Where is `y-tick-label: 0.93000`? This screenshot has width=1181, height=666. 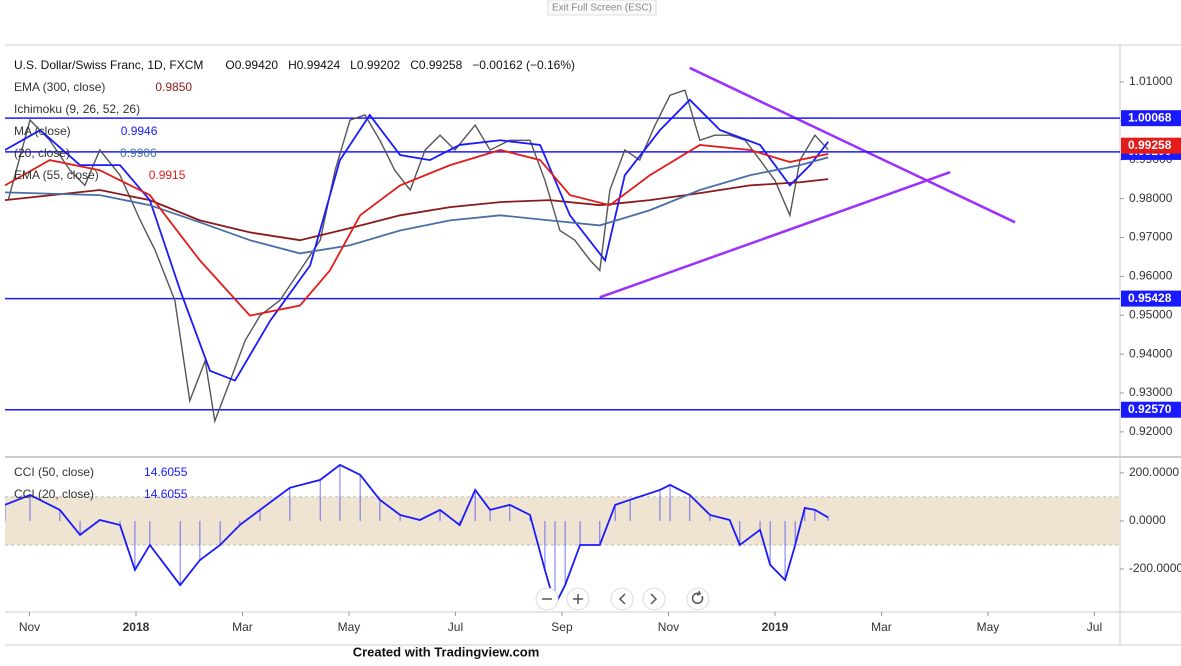
y-tick-label: 0.93000 is located at coordinates (1151, 392).